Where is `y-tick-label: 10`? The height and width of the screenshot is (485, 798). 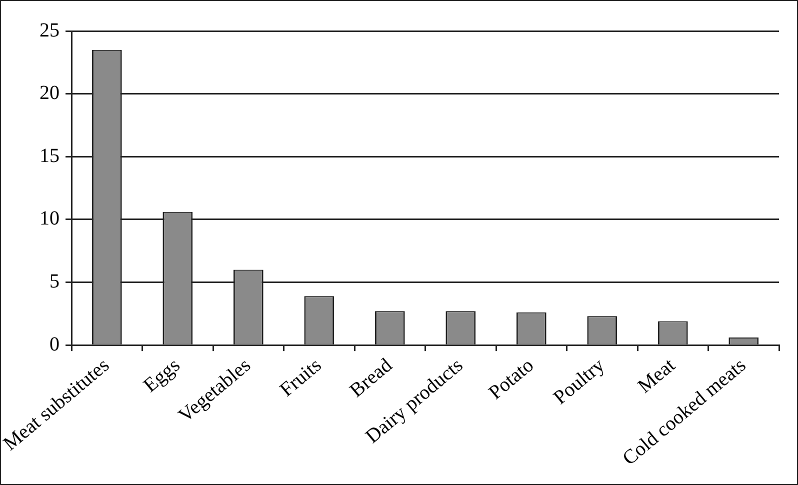 y-tick-label: 10 is located at coordinates (50, 219).